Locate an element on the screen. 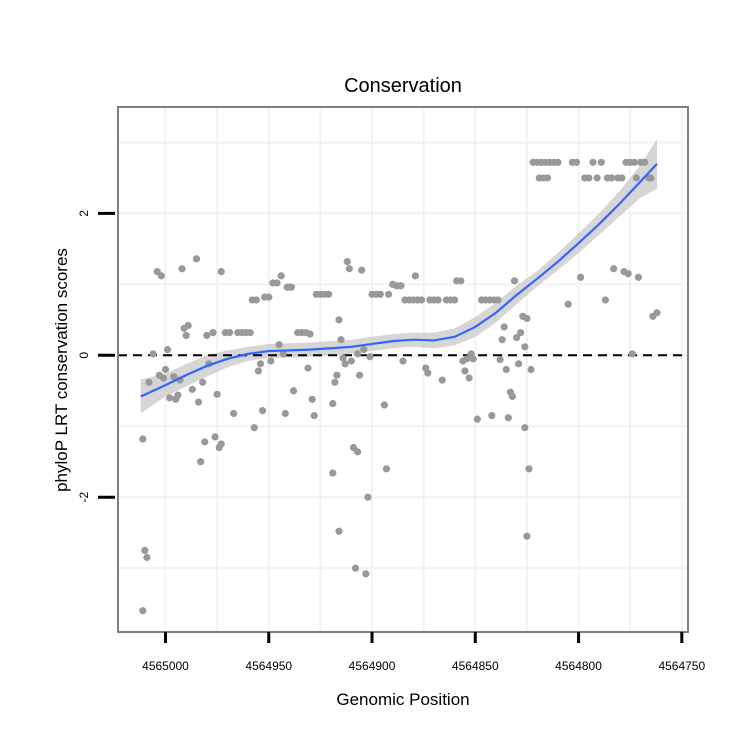 This screenshot has width=750, height=750. x-tick-label: 4564850 is located at coordinates (475, 666).